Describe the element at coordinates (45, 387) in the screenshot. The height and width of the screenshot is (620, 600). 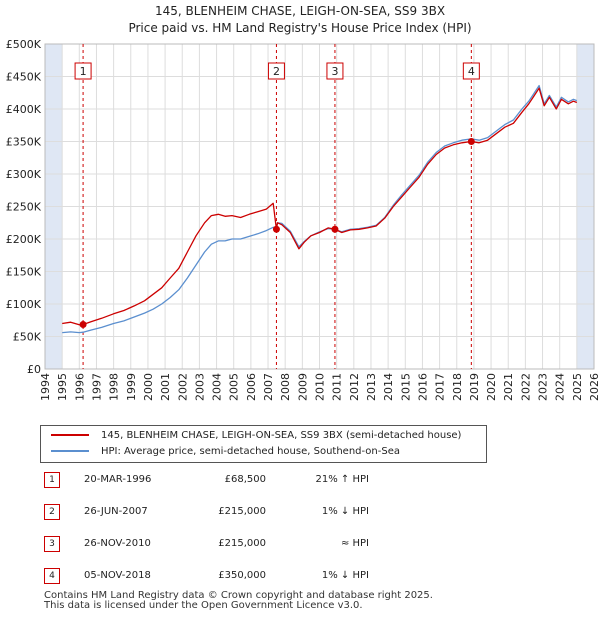
I see `x-tick-label: 1994` at that location.